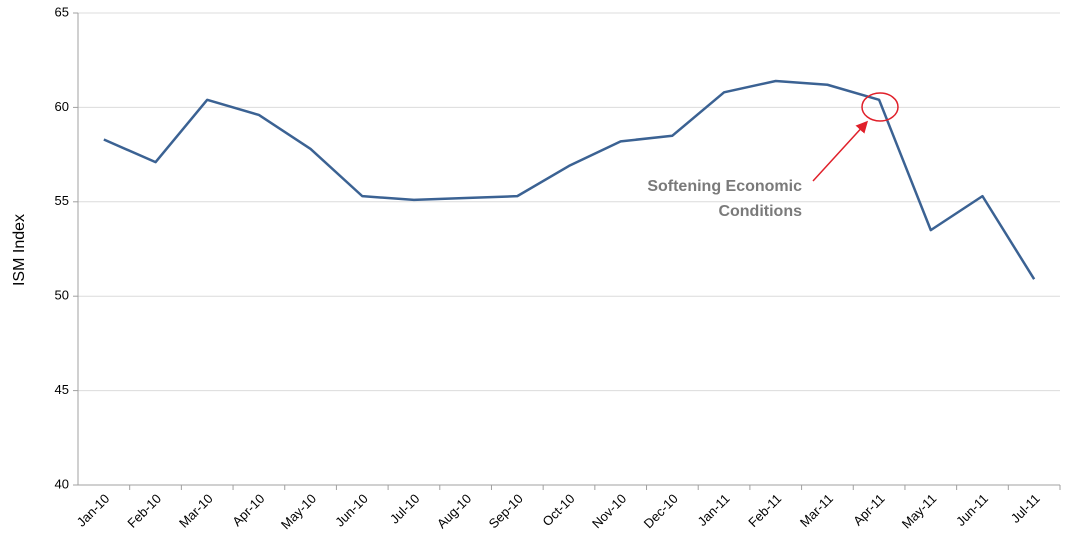  Describe the element at coordinates (62, 483) in the screenshot. I see `y-tick-label: 40` at that location.